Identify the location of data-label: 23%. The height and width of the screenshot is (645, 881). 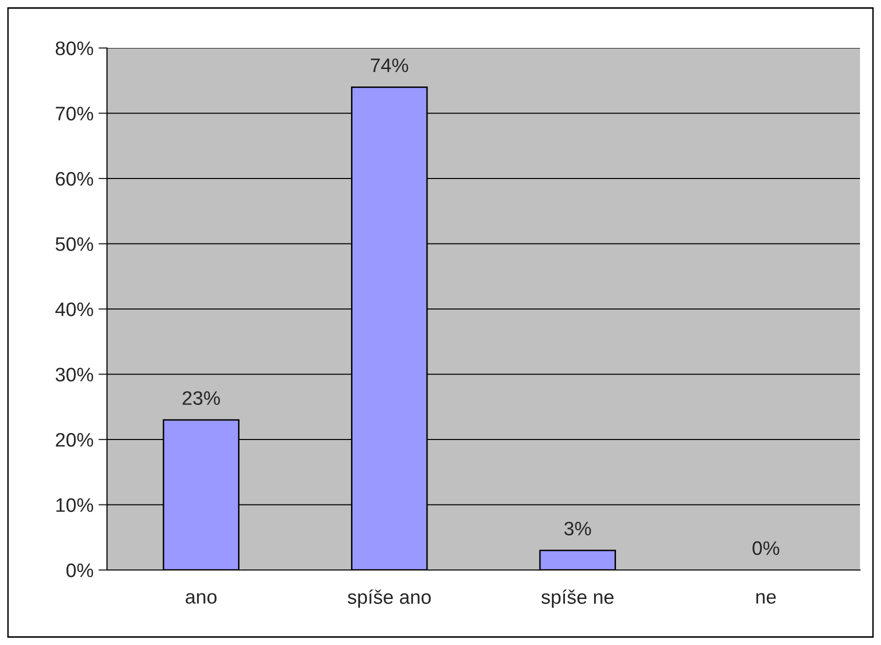
(201, 398).